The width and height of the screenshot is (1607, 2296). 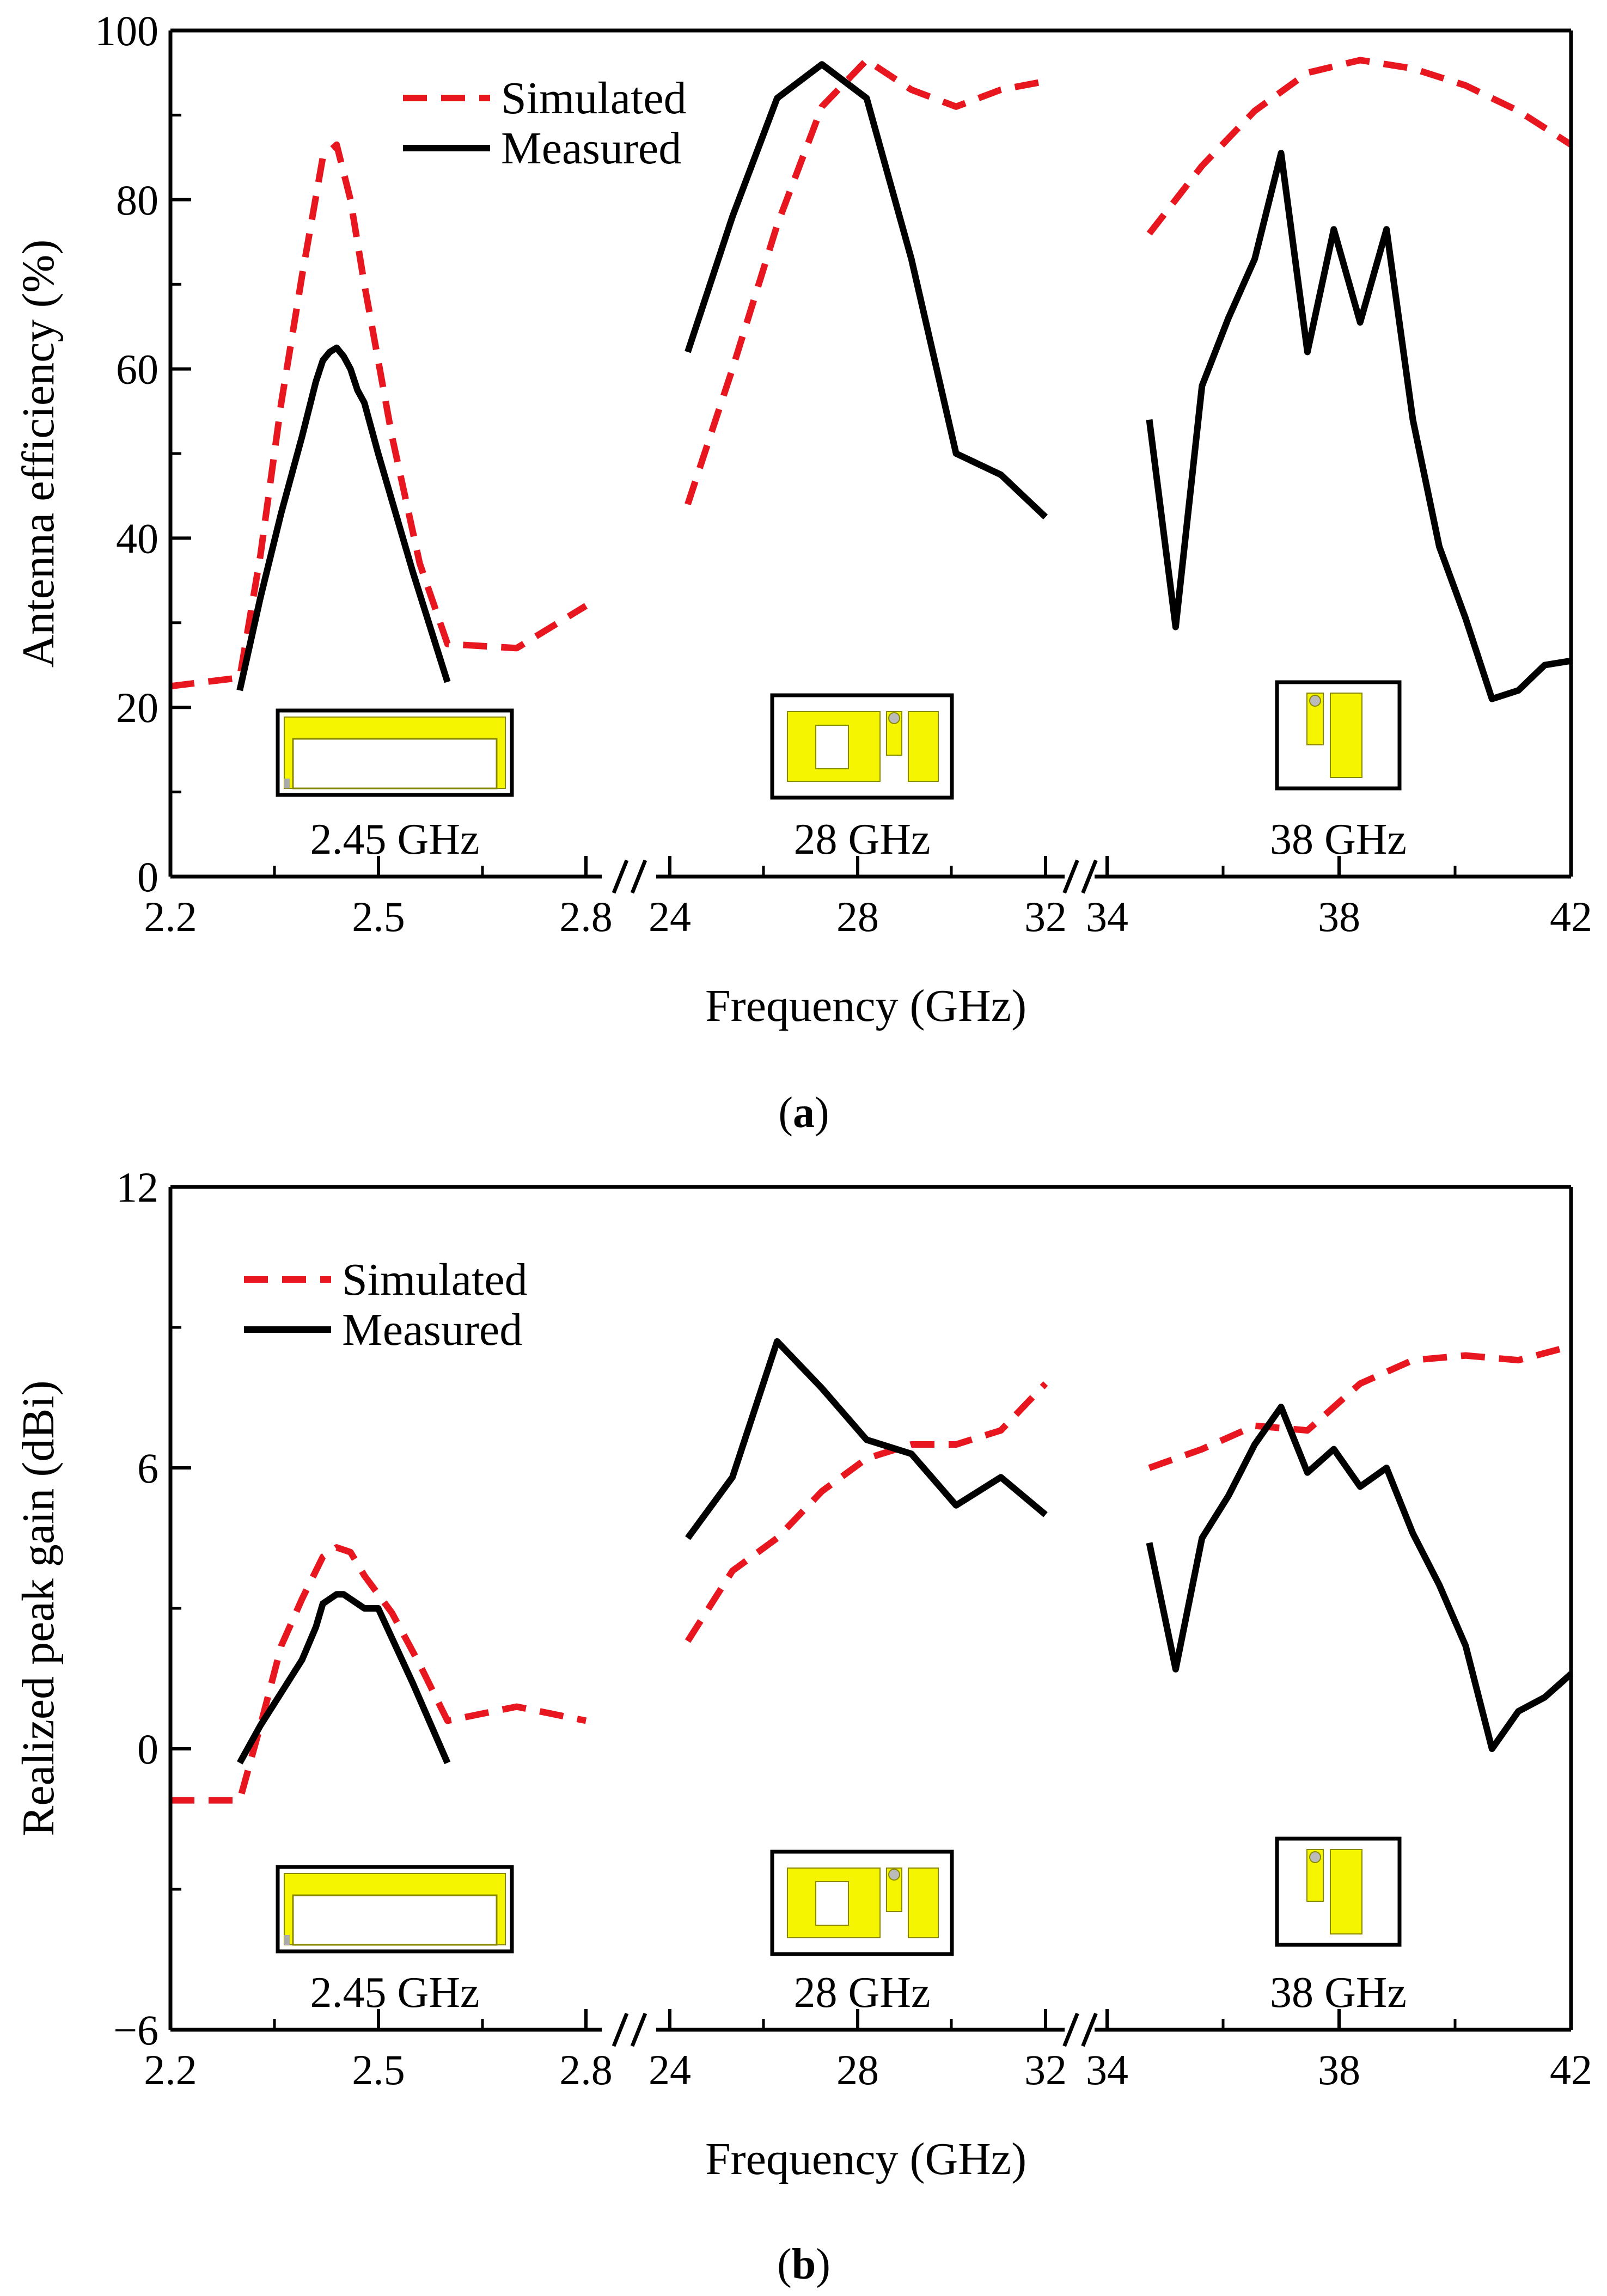 I want to click on inset-patch, so click(x=834, y=1903).